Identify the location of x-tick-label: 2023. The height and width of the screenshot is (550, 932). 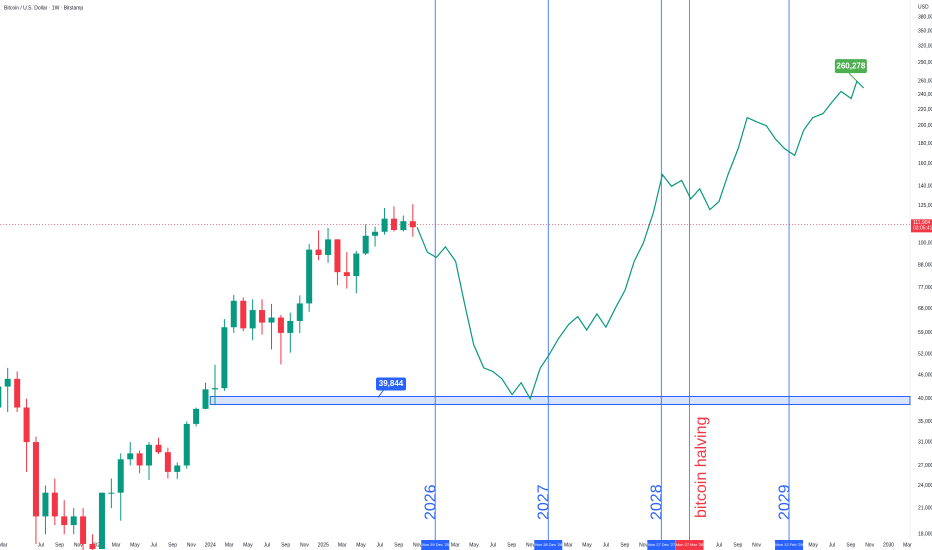
(97, 545).